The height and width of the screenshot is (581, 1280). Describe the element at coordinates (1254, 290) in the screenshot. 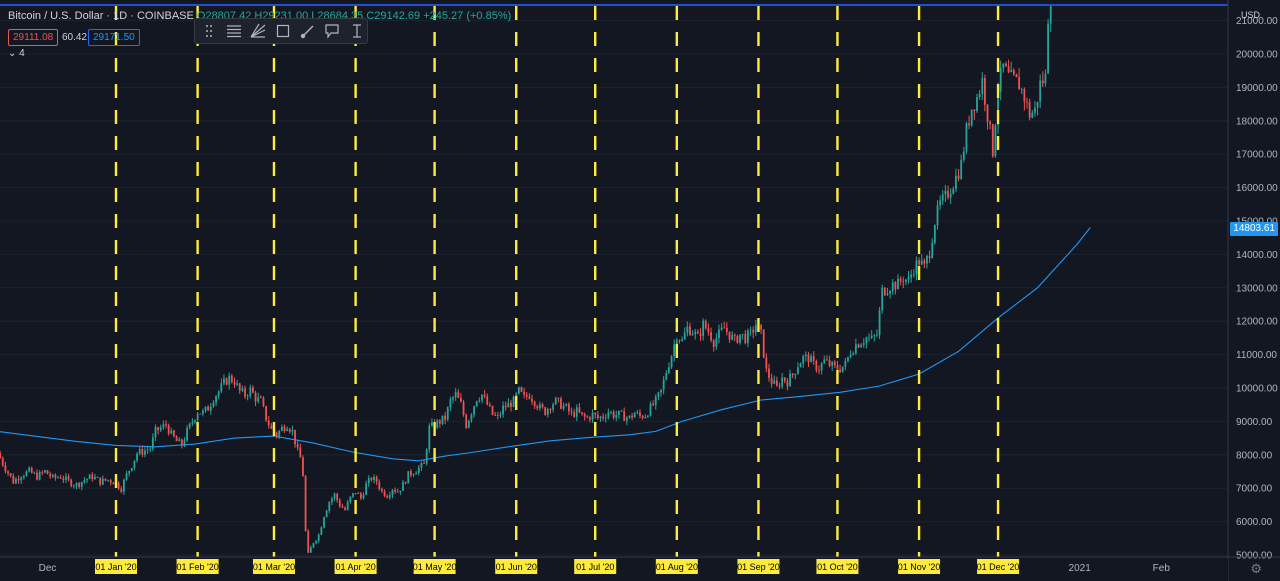

I see `price-axis-panel` at that location.